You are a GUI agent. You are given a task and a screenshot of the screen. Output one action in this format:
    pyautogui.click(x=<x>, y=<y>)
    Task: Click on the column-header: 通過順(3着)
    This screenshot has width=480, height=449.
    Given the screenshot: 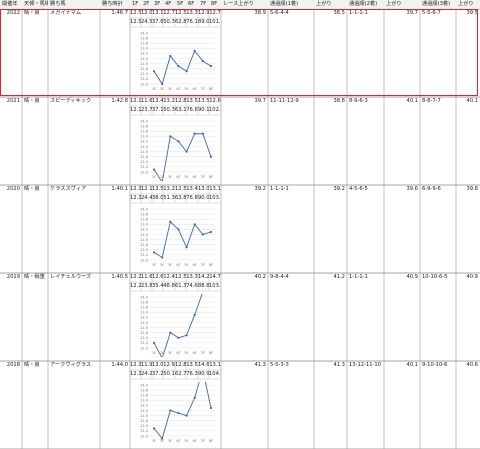 What is the action you would take?
    pyautogui.click(x=438, y=4)
    